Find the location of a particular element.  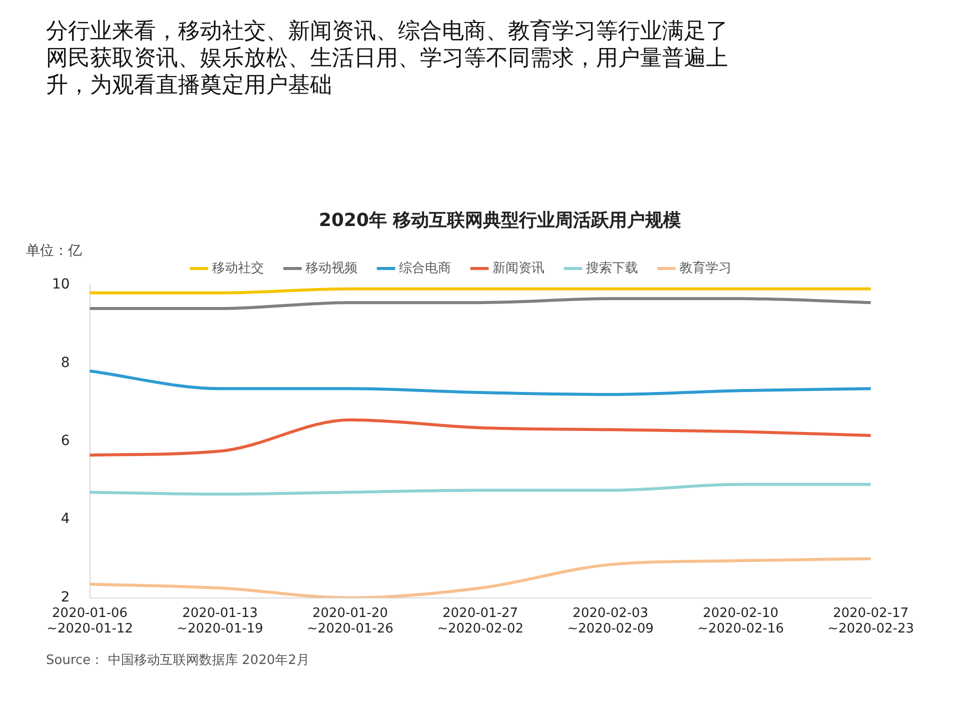

y-tick-label: 8 is located at coordinates (65, 362).